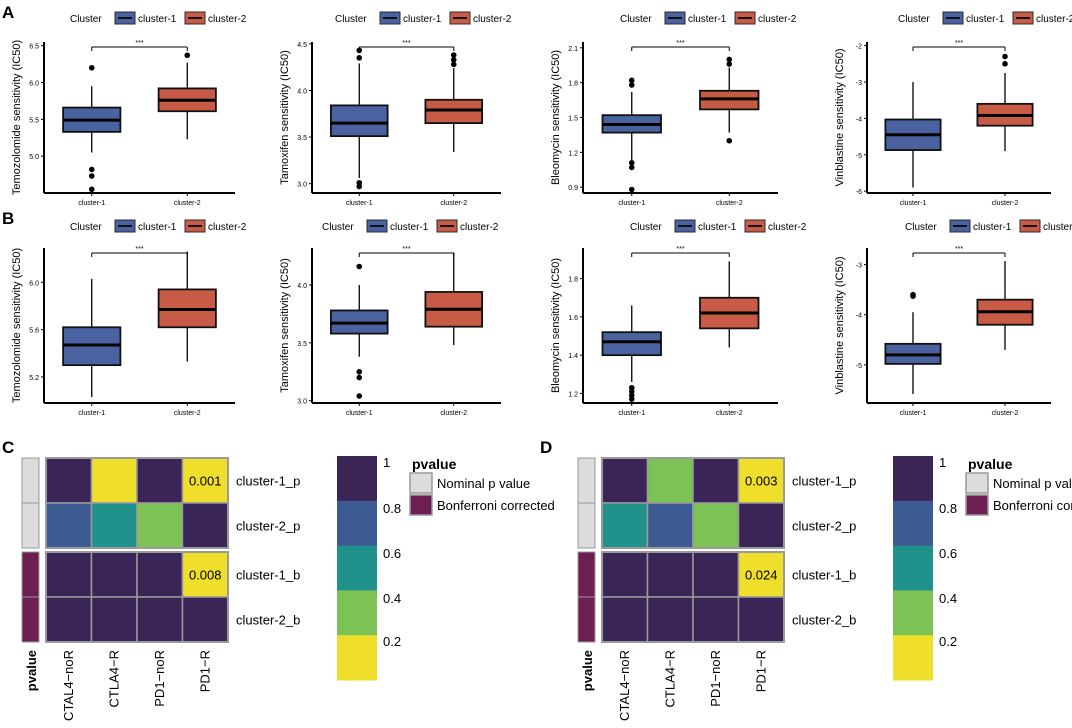 This screenshot has width=1072, height=728. I want to click on row-label-cluster-2_b: cluster-2_b, so click(824, 620).